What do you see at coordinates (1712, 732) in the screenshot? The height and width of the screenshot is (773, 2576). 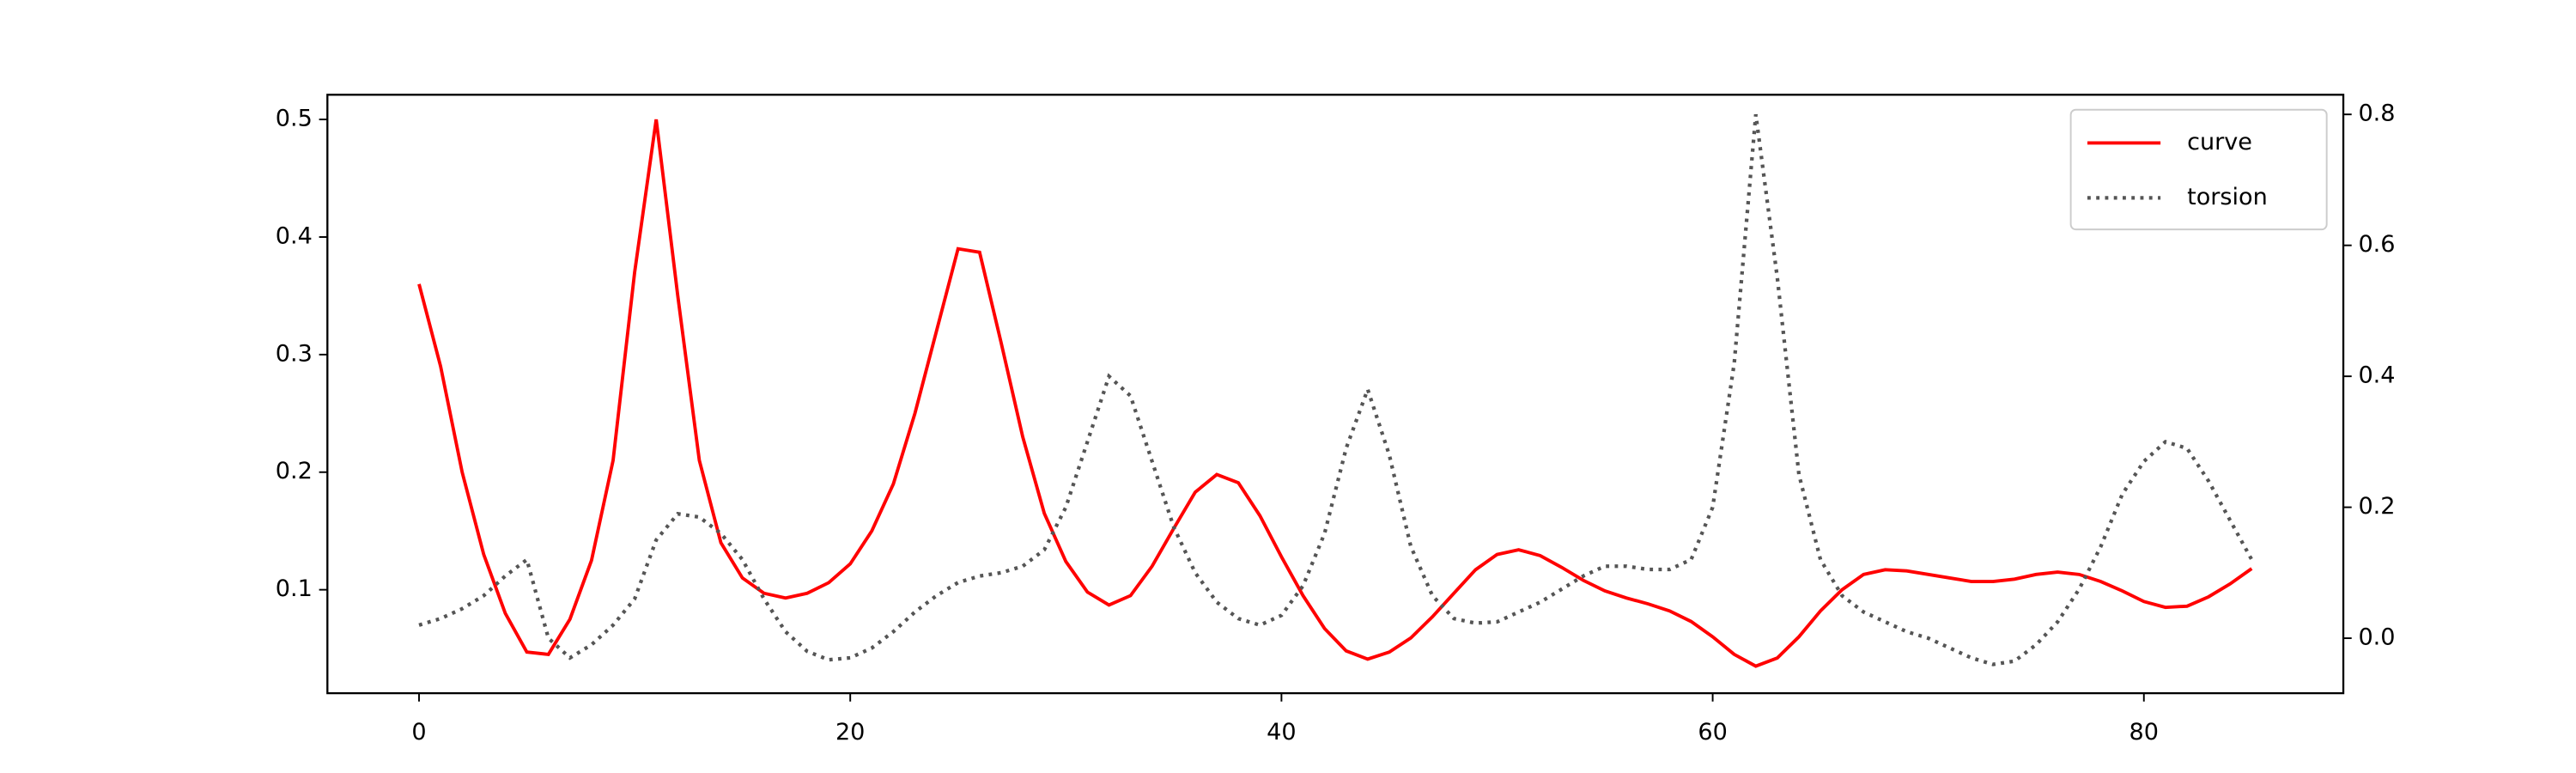 I see `x-tick-label: 60` at bounding box center [1712, 732].